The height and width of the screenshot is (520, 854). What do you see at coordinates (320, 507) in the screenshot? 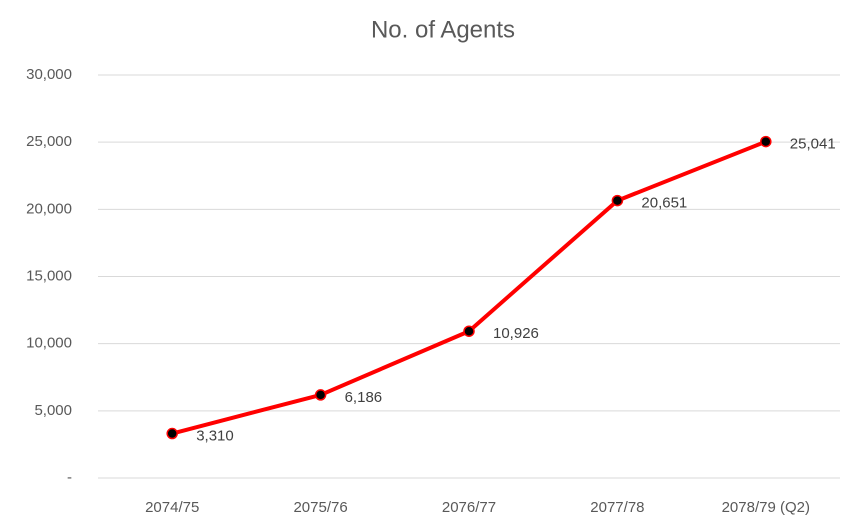
I see `x-tick-label: 2075/76` at bounding box center [320, 507].